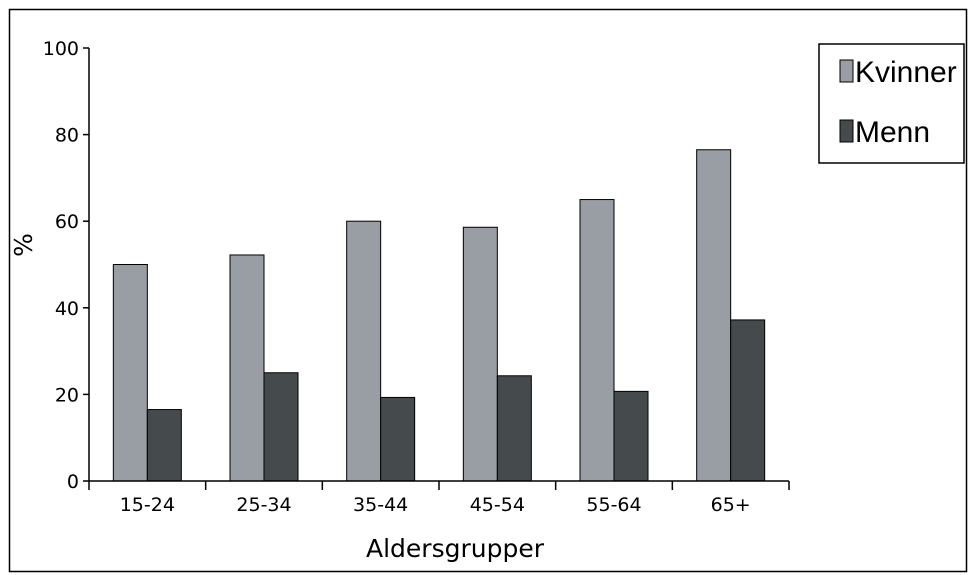  What do you see at coordinates (846, 131) in the screenshot?
I see `legend-swatch-menn` at bounding box center [846, 131].